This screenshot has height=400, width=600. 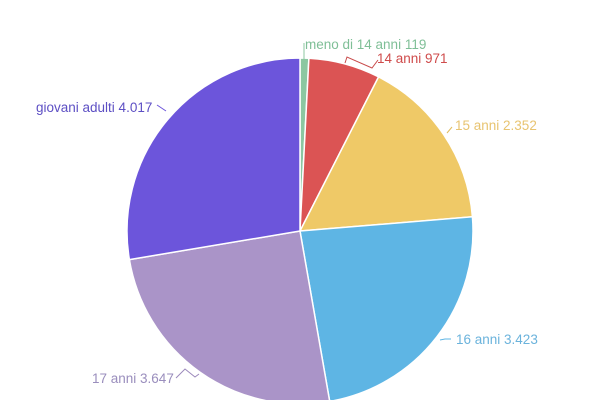 I want to click on slice-17-anni, so click(x=229, y=315).